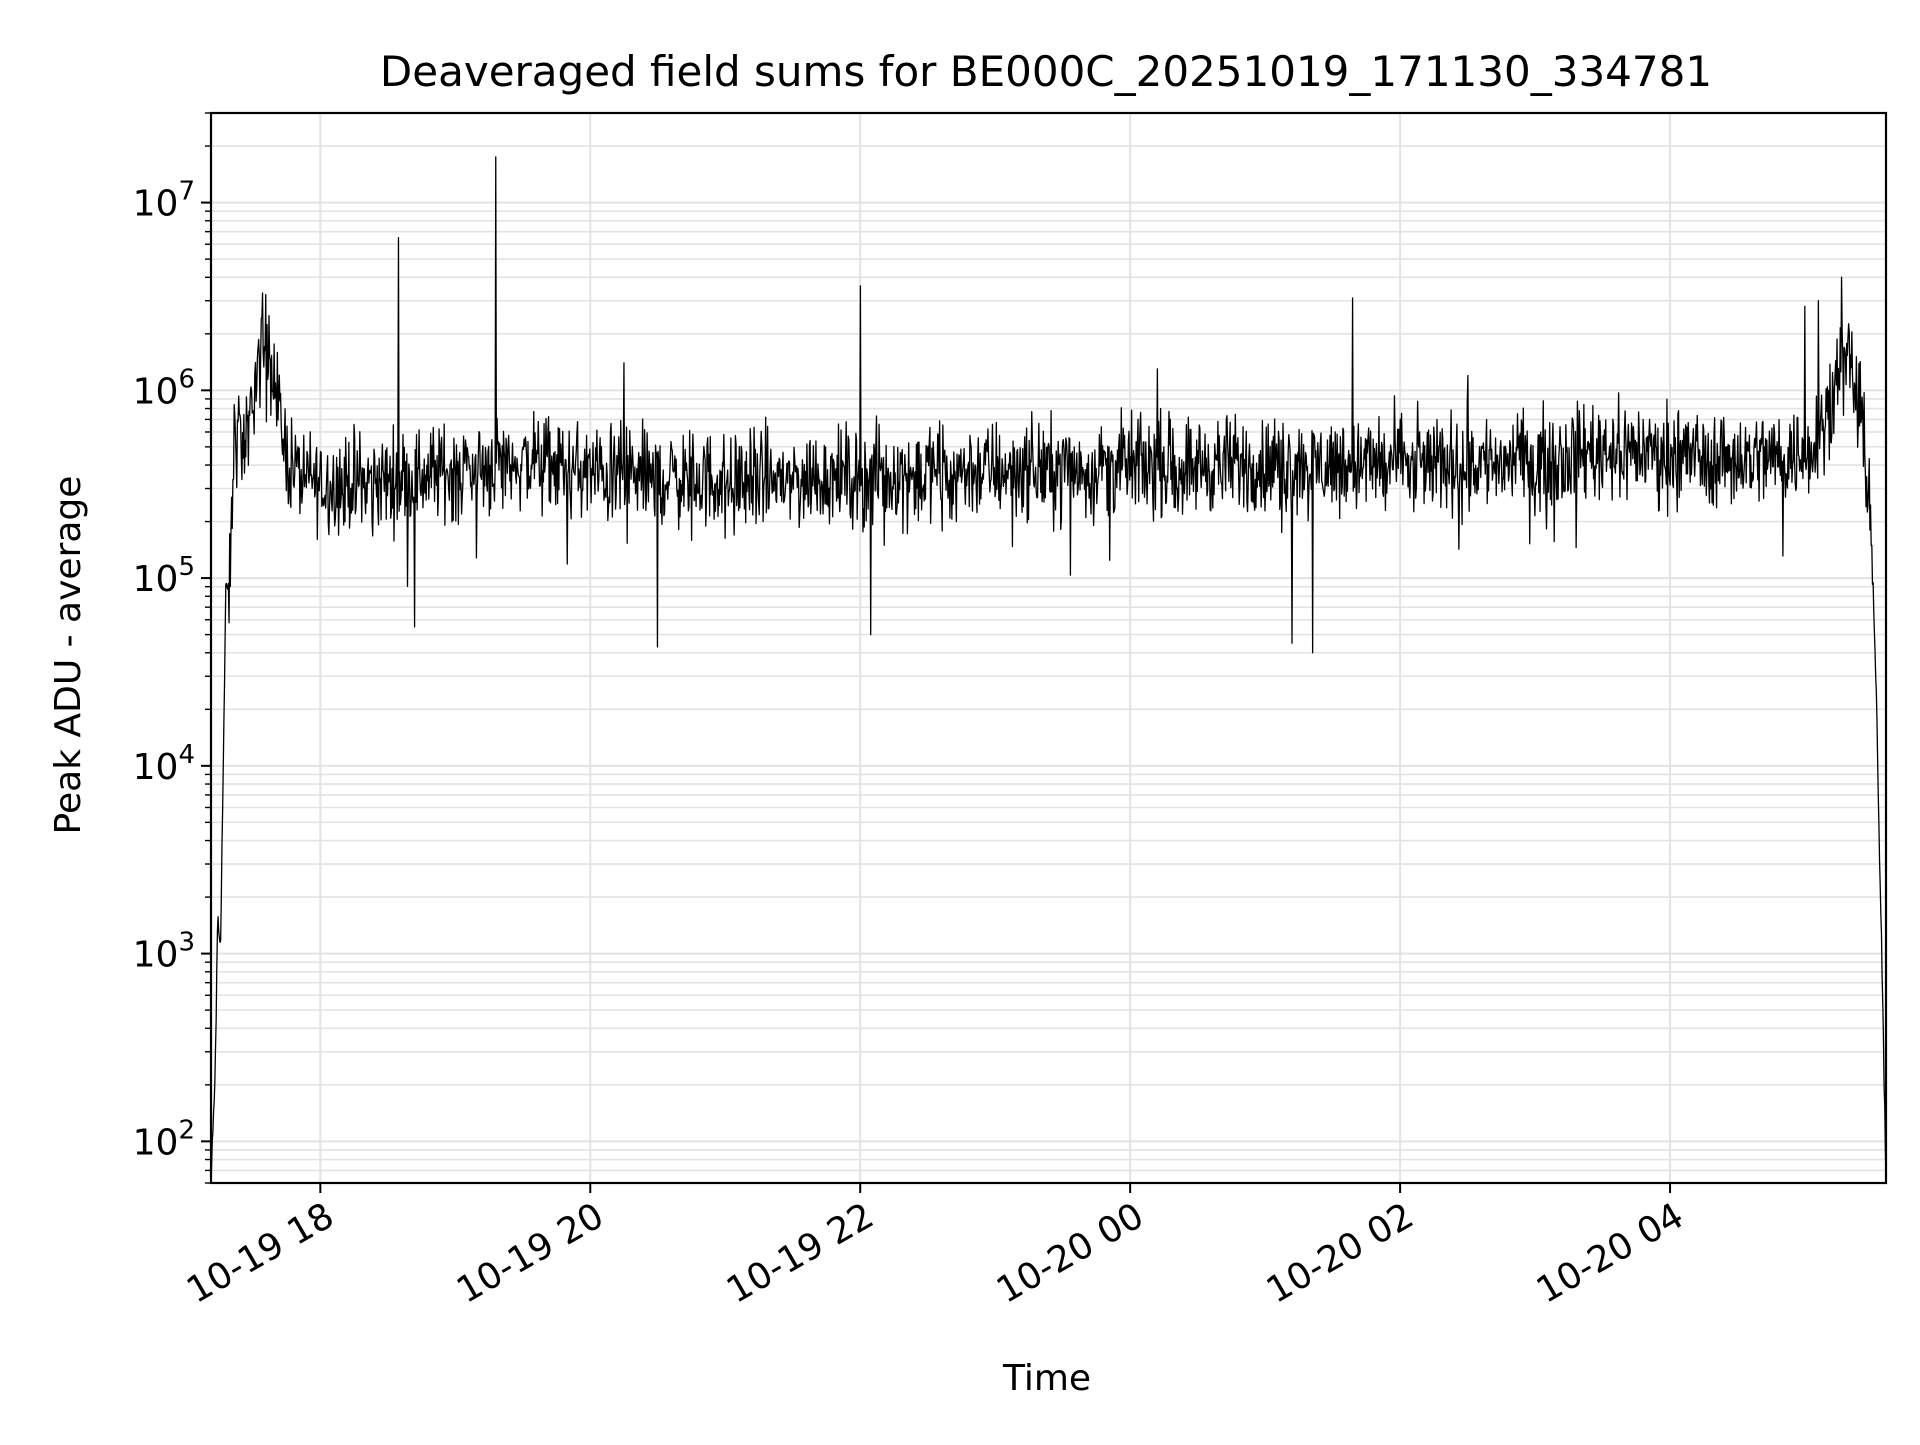 Image resolution: width=1920 pixels, height=1445 pixels. Describe the element at coordinates (186, 1130) in the screenshot. I see `y-tick-label-exponent: 2` at that location.